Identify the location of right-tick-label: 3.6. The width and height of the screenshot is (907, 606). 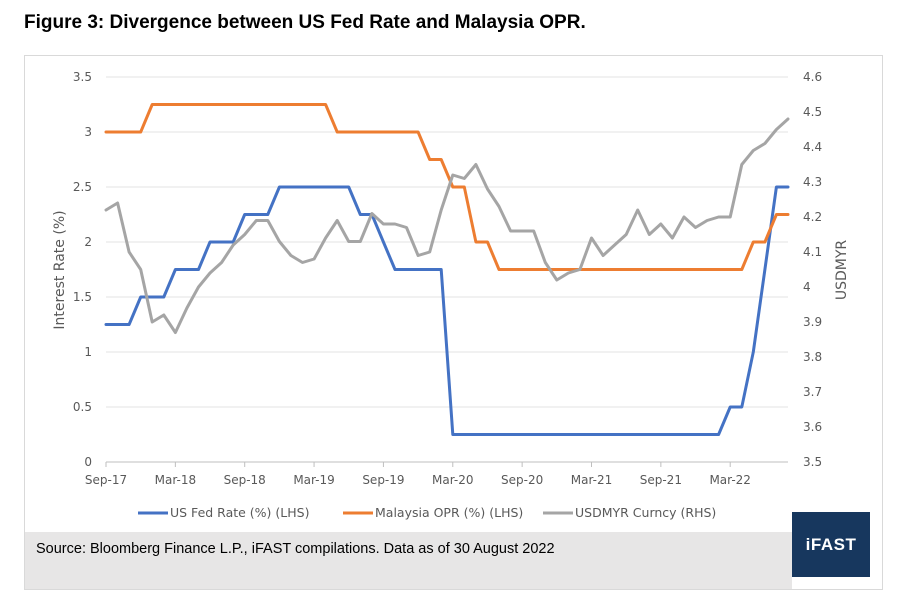
(812, 427).